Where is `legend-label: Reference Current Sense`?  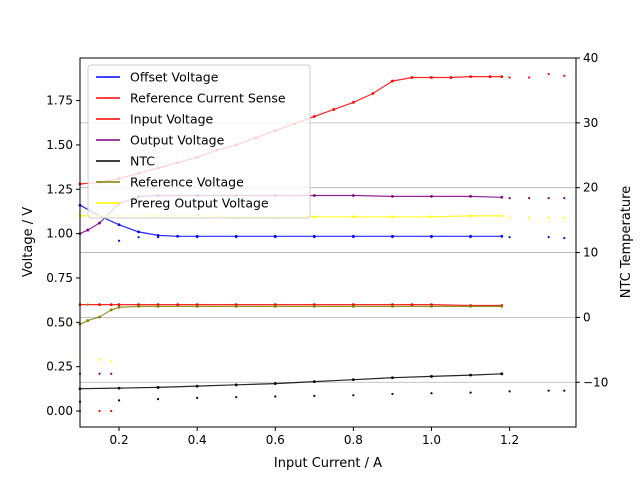
legend-label: Reference Current Sense is located at coordinates (208, 98).